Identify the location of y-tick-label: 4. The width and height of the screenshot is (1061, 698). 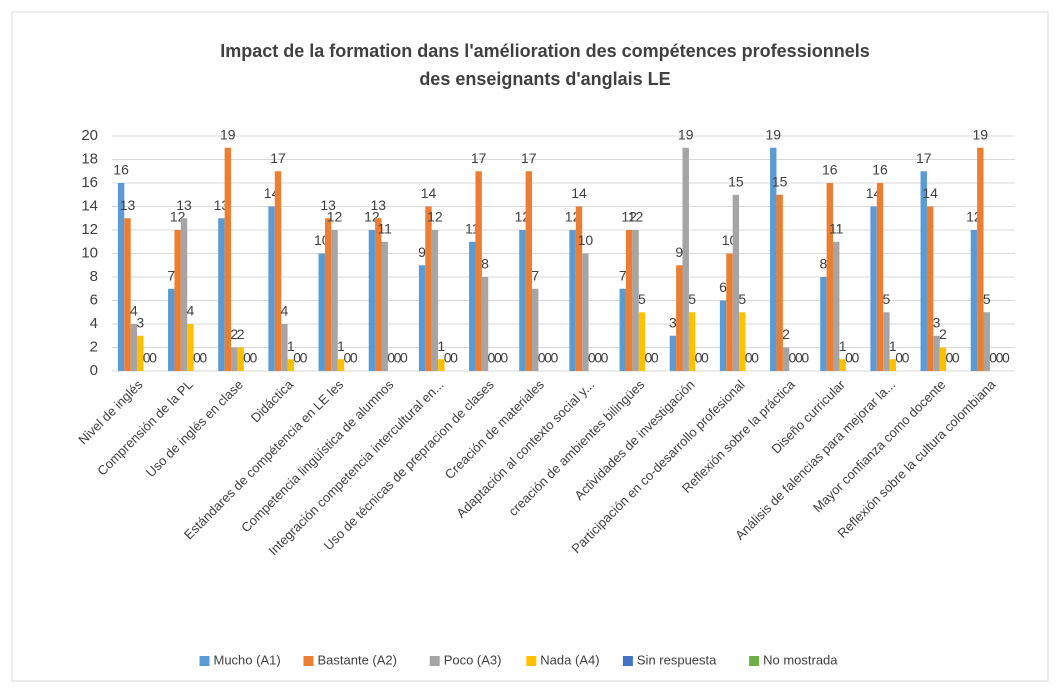
(94, 323).